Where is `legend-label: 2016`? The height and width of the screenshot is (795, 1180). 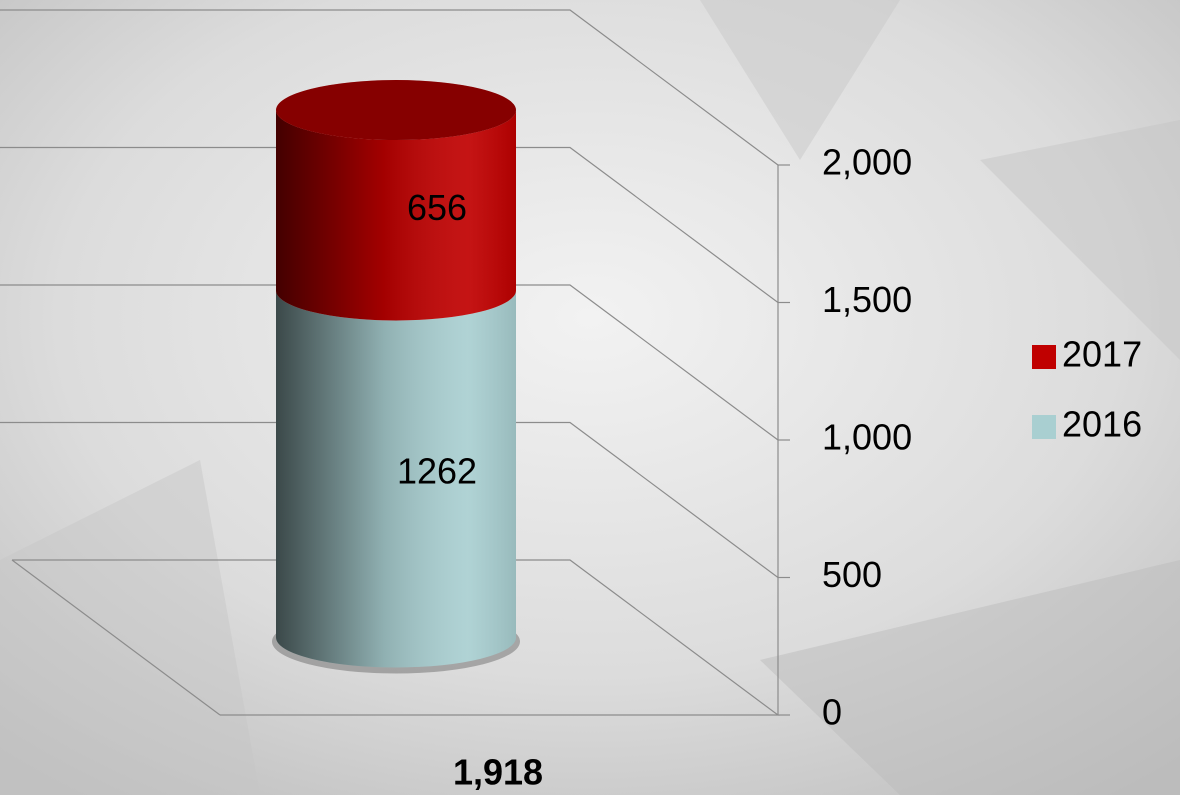 legend-label: 2016 is located at coordinates (1102, 424).